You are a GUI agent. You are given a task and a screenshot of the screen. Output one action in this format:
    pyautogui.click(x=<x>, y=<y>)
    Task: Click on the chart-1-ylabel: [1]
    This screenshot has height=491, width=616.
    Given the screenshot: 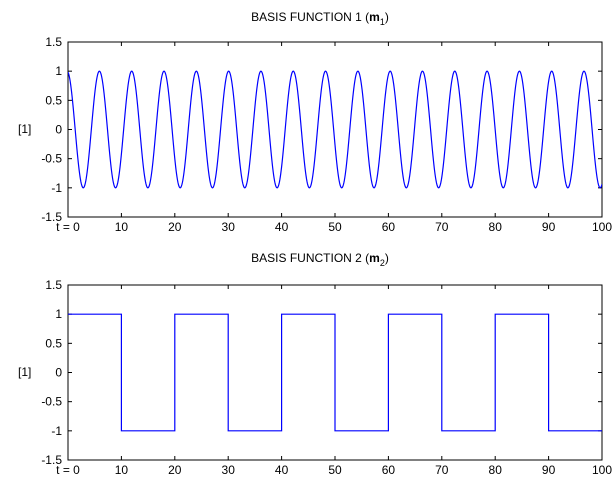 What is the action you would take?
    pyautogui.click(x=24, y=129)
    